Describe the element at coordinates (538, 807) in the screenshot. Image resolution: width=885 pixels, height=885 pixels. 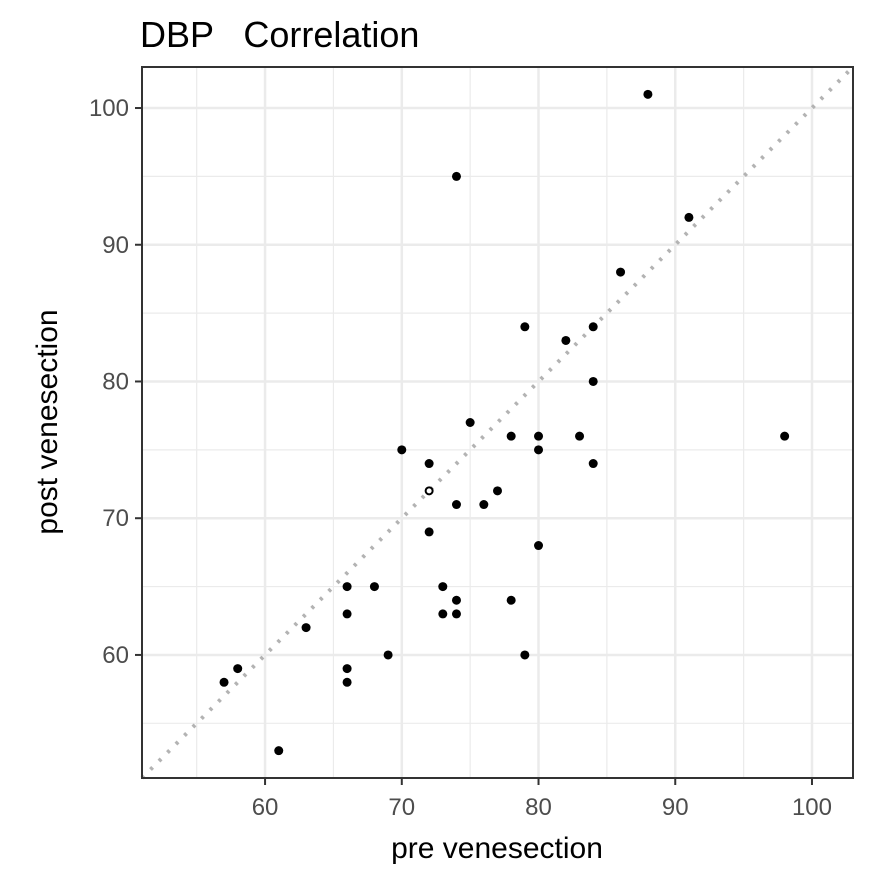
I see `x-tick-label: 80` at that location.